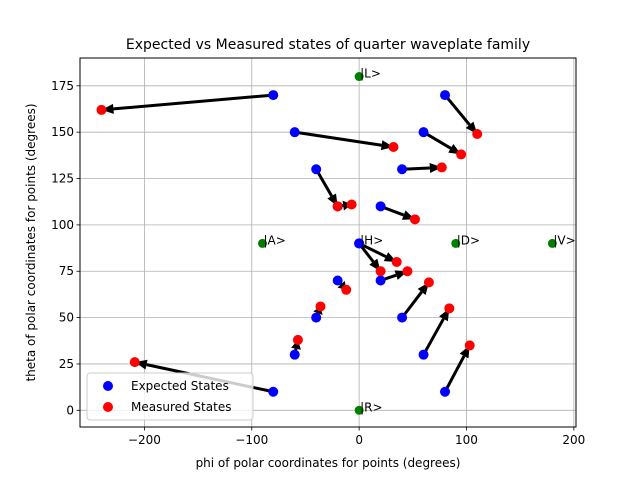  I want to click on y-tick-label: 25, so click(66, 364).